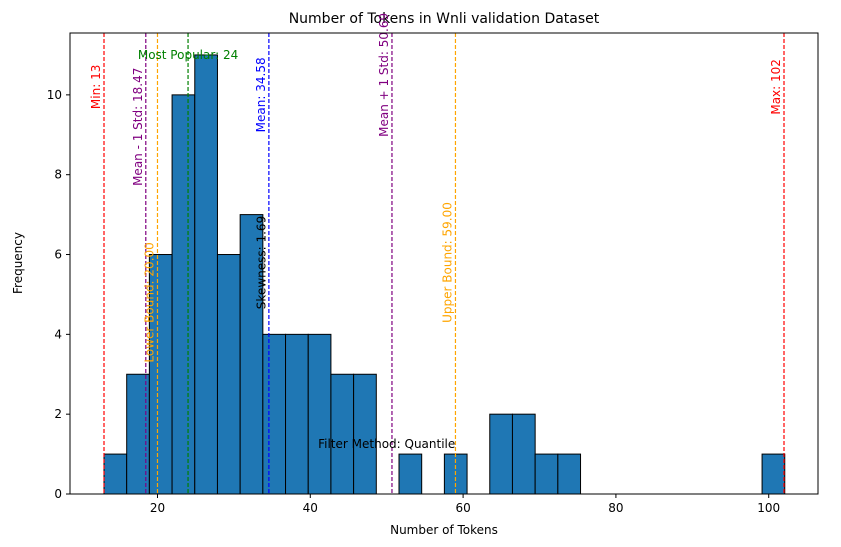 This screenshot has height=547, width=841. I want to click on reference-label-min: Min: 13, so click(96, 87).